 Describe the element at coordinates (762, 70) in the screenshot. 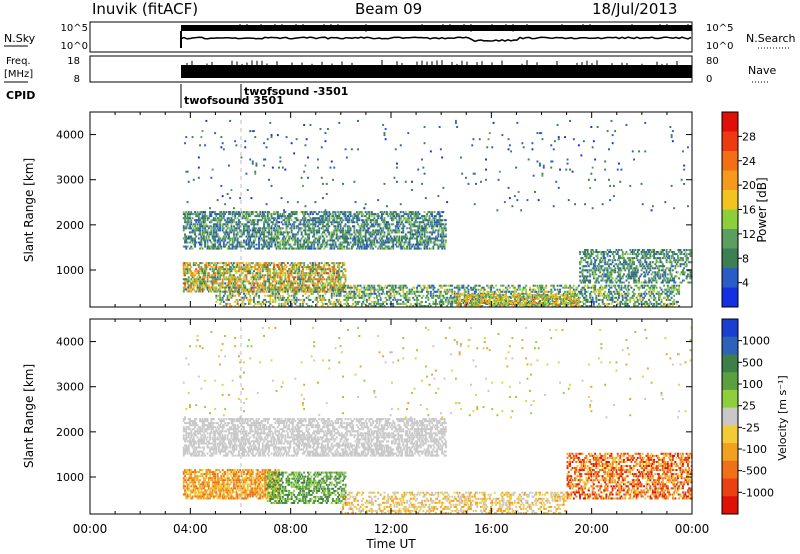

I see `nave-label: Nave` at that location.